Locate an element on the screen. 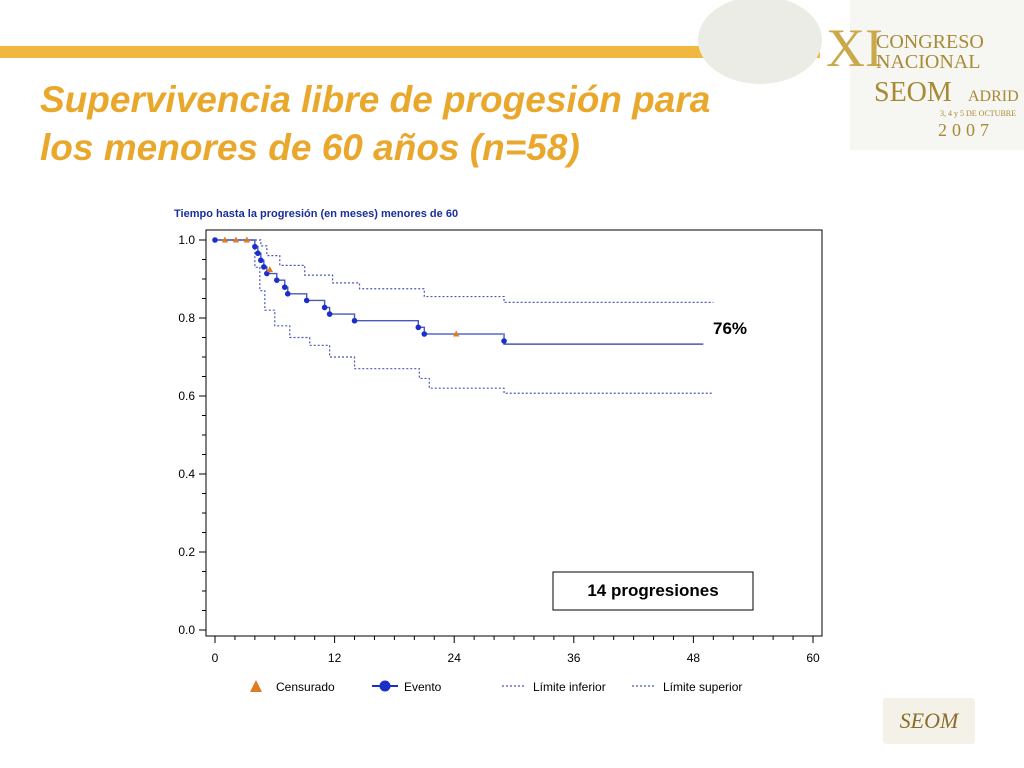 Image resolution: width=1024 pixels, height=768 pixels. logo-dates: 3, 4 y 5 DE OCTUBRE is located at coordinates (978, 113).